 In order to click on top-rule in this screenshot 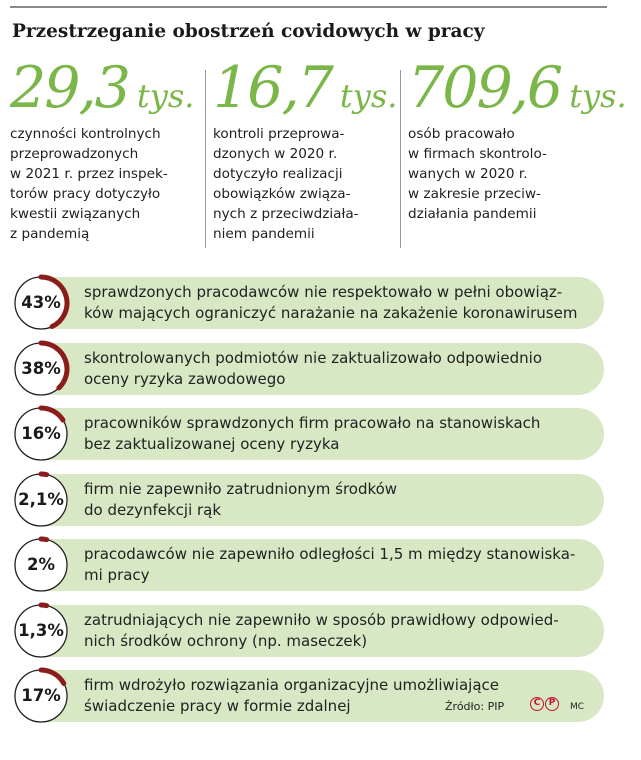, I will do `click(308, 7)`.